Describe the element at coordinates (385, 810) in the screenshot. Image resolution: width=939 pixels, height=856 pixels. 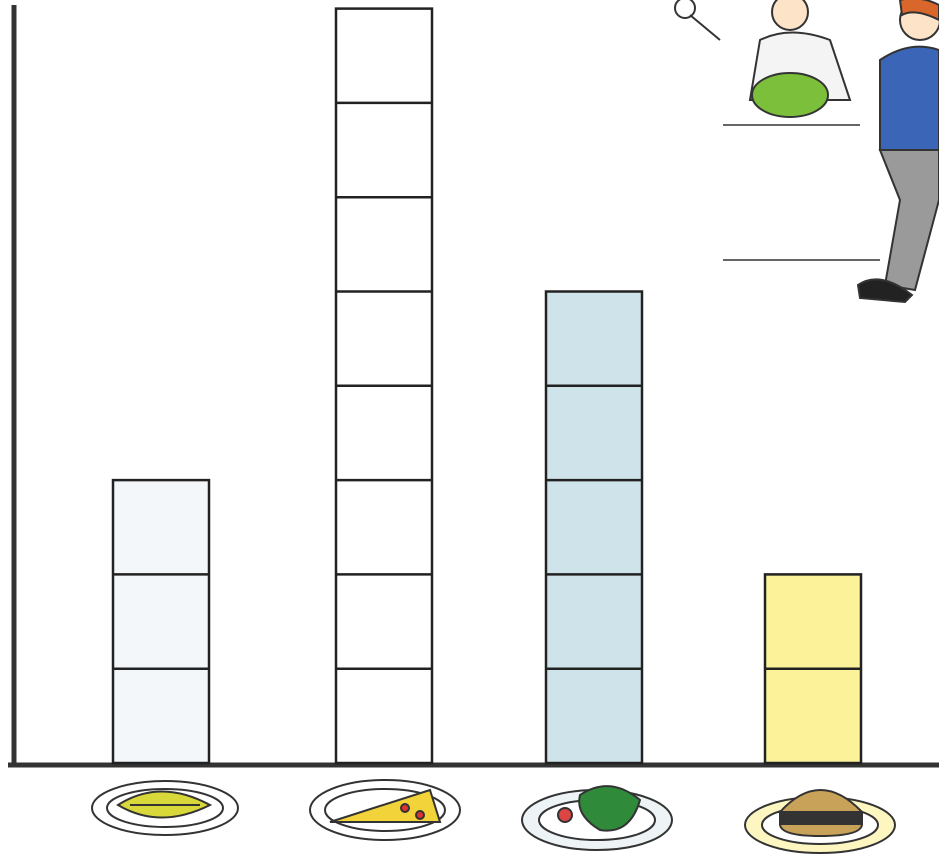
I see `pizza-plate` at that location.